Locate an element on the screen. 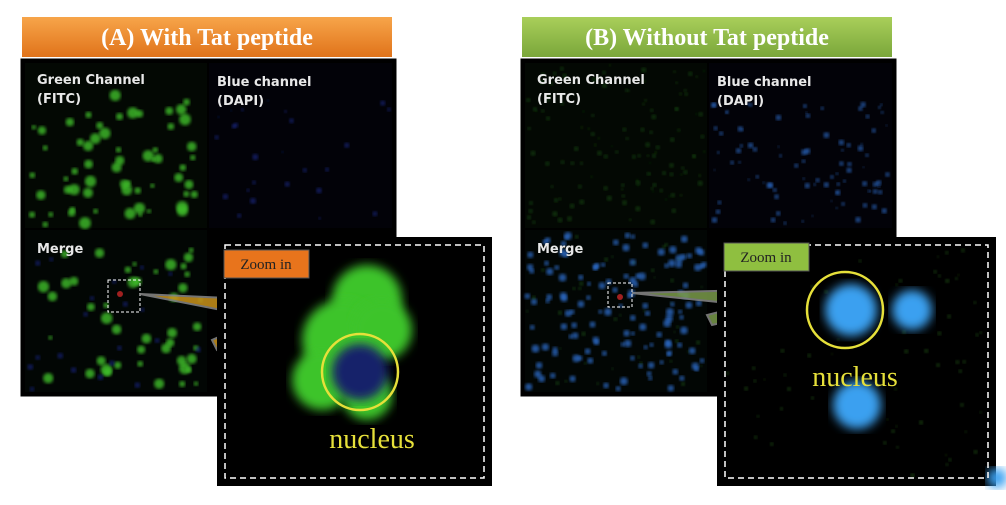 This screenshot has height=505, width=1006. panel-title: (B) Without Tat peptide is located at coordinates (707, 38).